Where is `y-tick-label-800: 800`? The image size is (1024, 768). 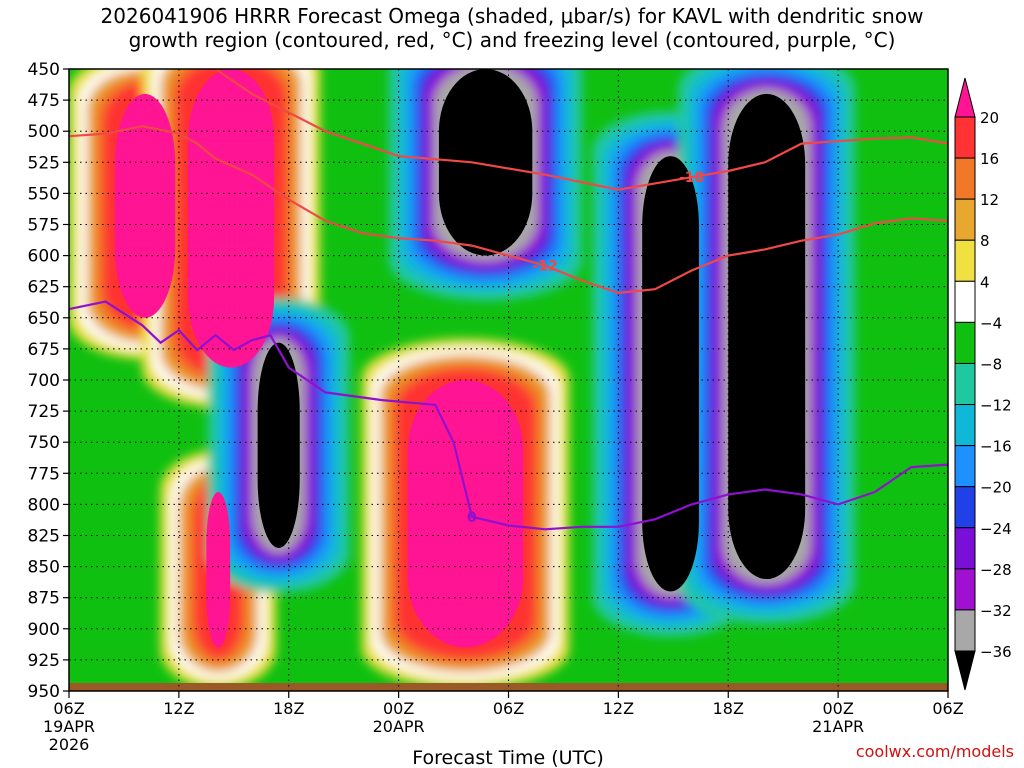
y-tick-label-800: 800 is located at coordinates (44, 505).